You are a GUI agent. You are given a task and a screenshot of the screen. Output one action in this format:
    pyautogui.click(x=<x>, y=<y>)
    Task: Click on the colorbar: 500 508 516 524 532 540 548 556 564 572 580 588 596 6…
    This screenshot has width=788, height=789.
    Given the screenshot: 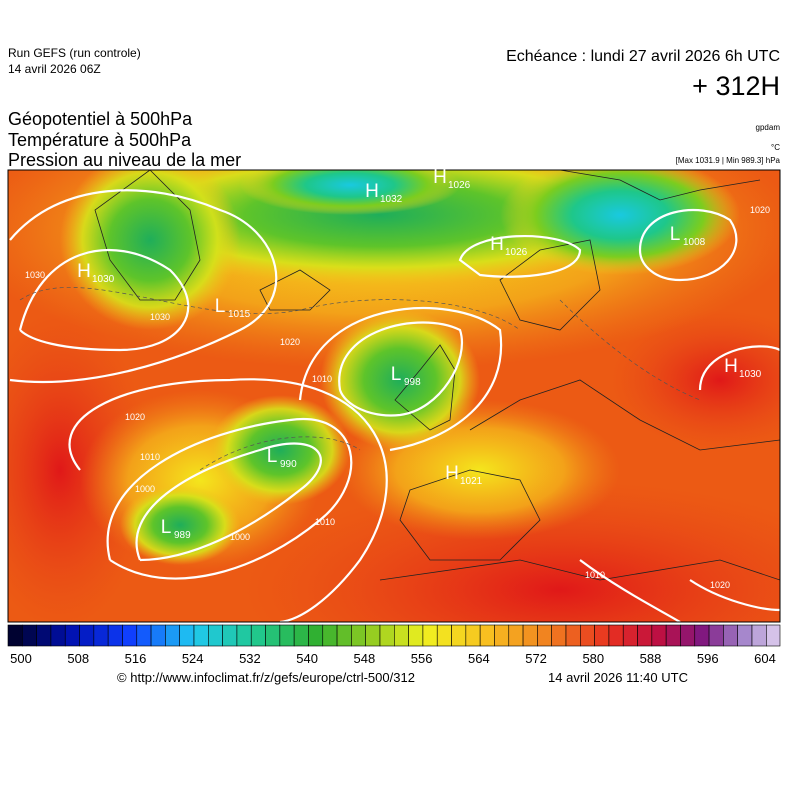 What is the action you would take?
    pyautogui.click(x=394, y=645)
    